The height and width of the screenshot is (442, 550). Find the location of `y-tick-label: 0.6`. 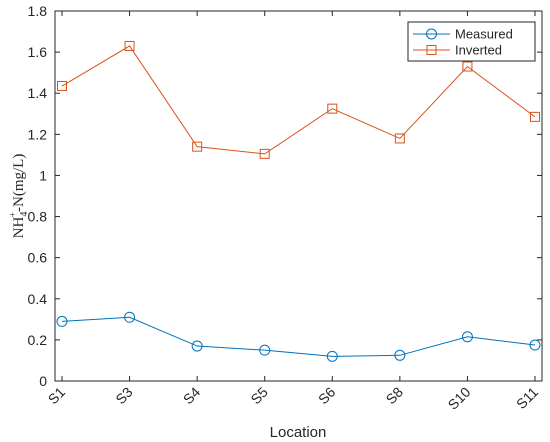

y-tick-label: 0.6 is located at coordinates (38, 258).